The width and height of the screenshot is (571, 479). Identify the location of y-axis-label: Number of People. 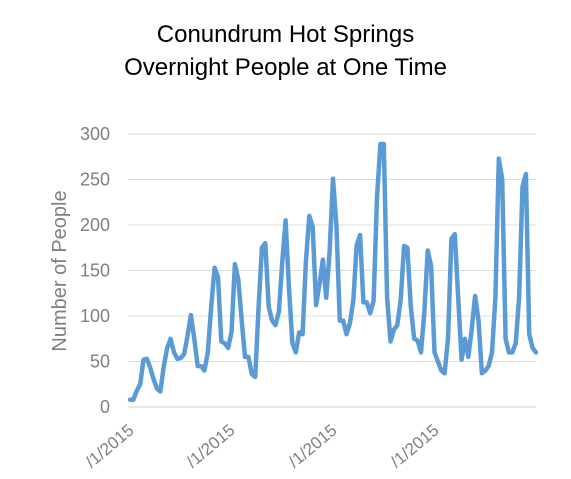
(60, 270).